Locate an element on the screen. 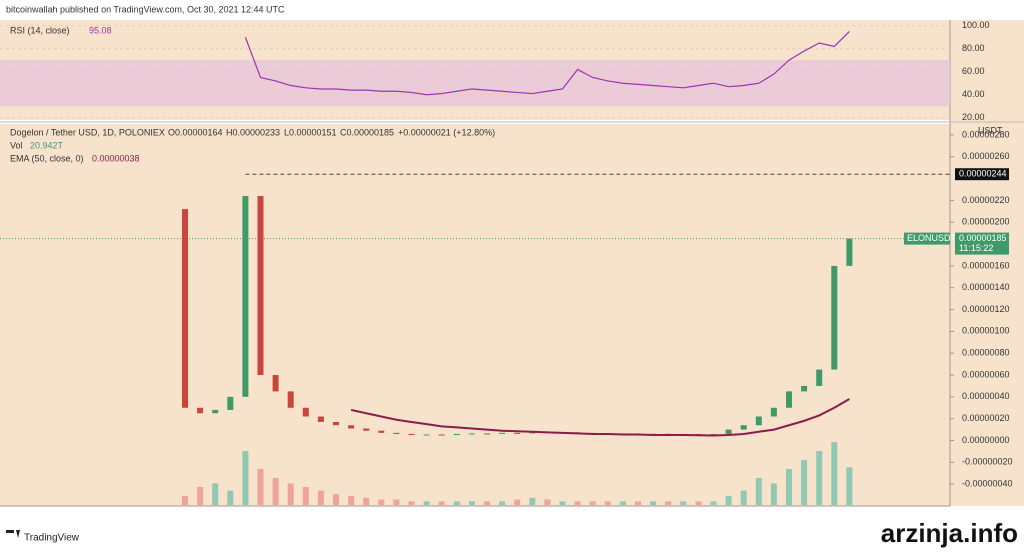 Image resolution: width=1024 pixels, height=554 pixels. y-tick-label: 0.00000280 is located at coordinates (986, 134).